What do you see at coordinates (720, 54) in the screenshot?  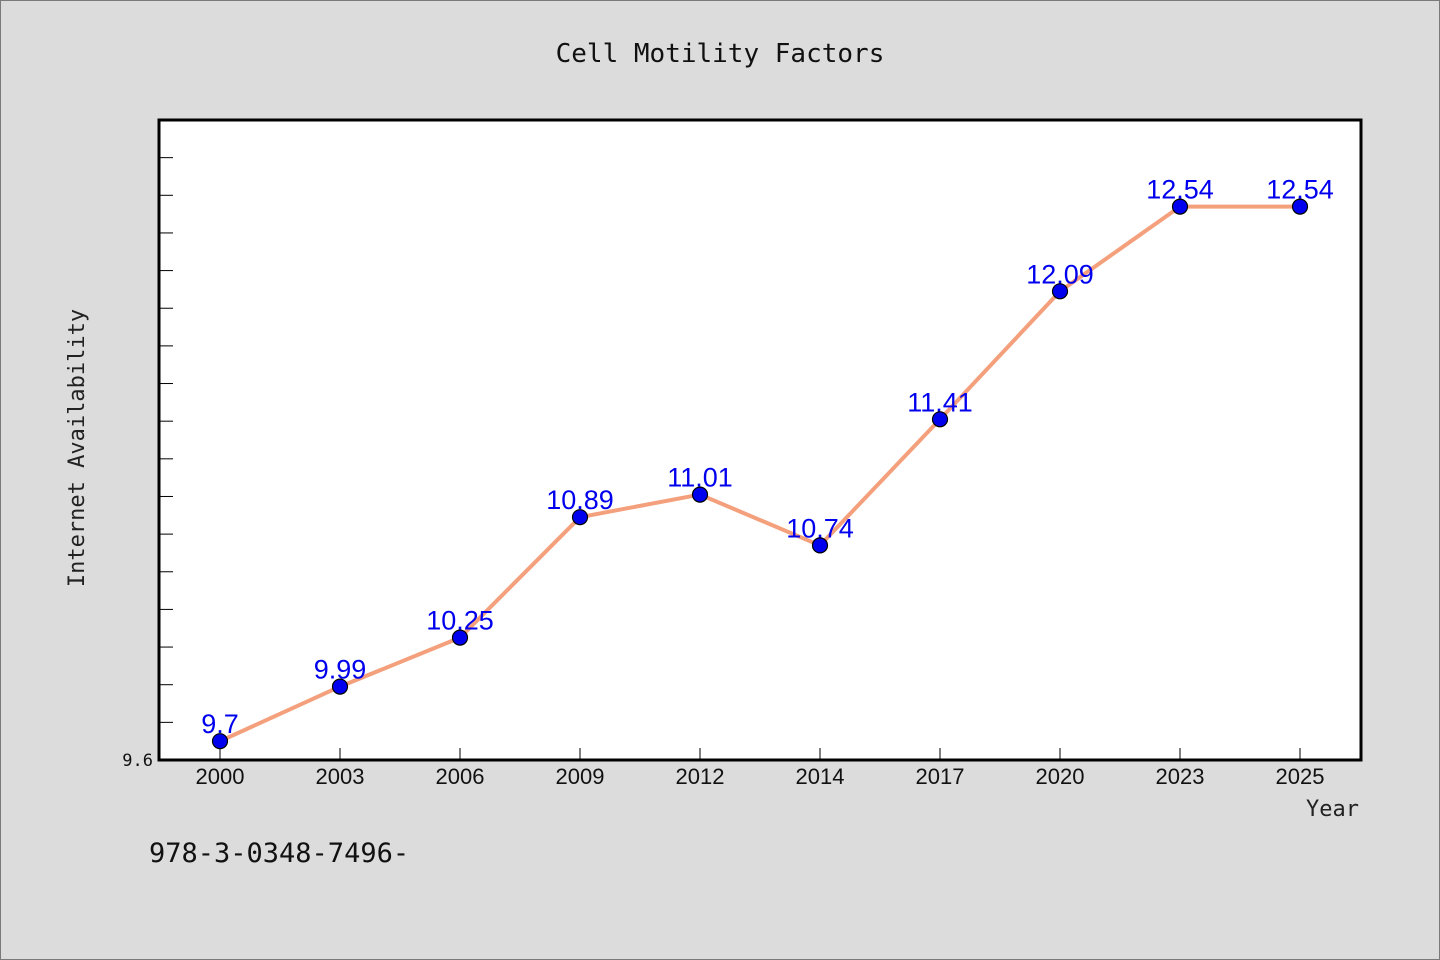 I see `chart-title: Cell Motility Factors` at bounding box center [720, 54].